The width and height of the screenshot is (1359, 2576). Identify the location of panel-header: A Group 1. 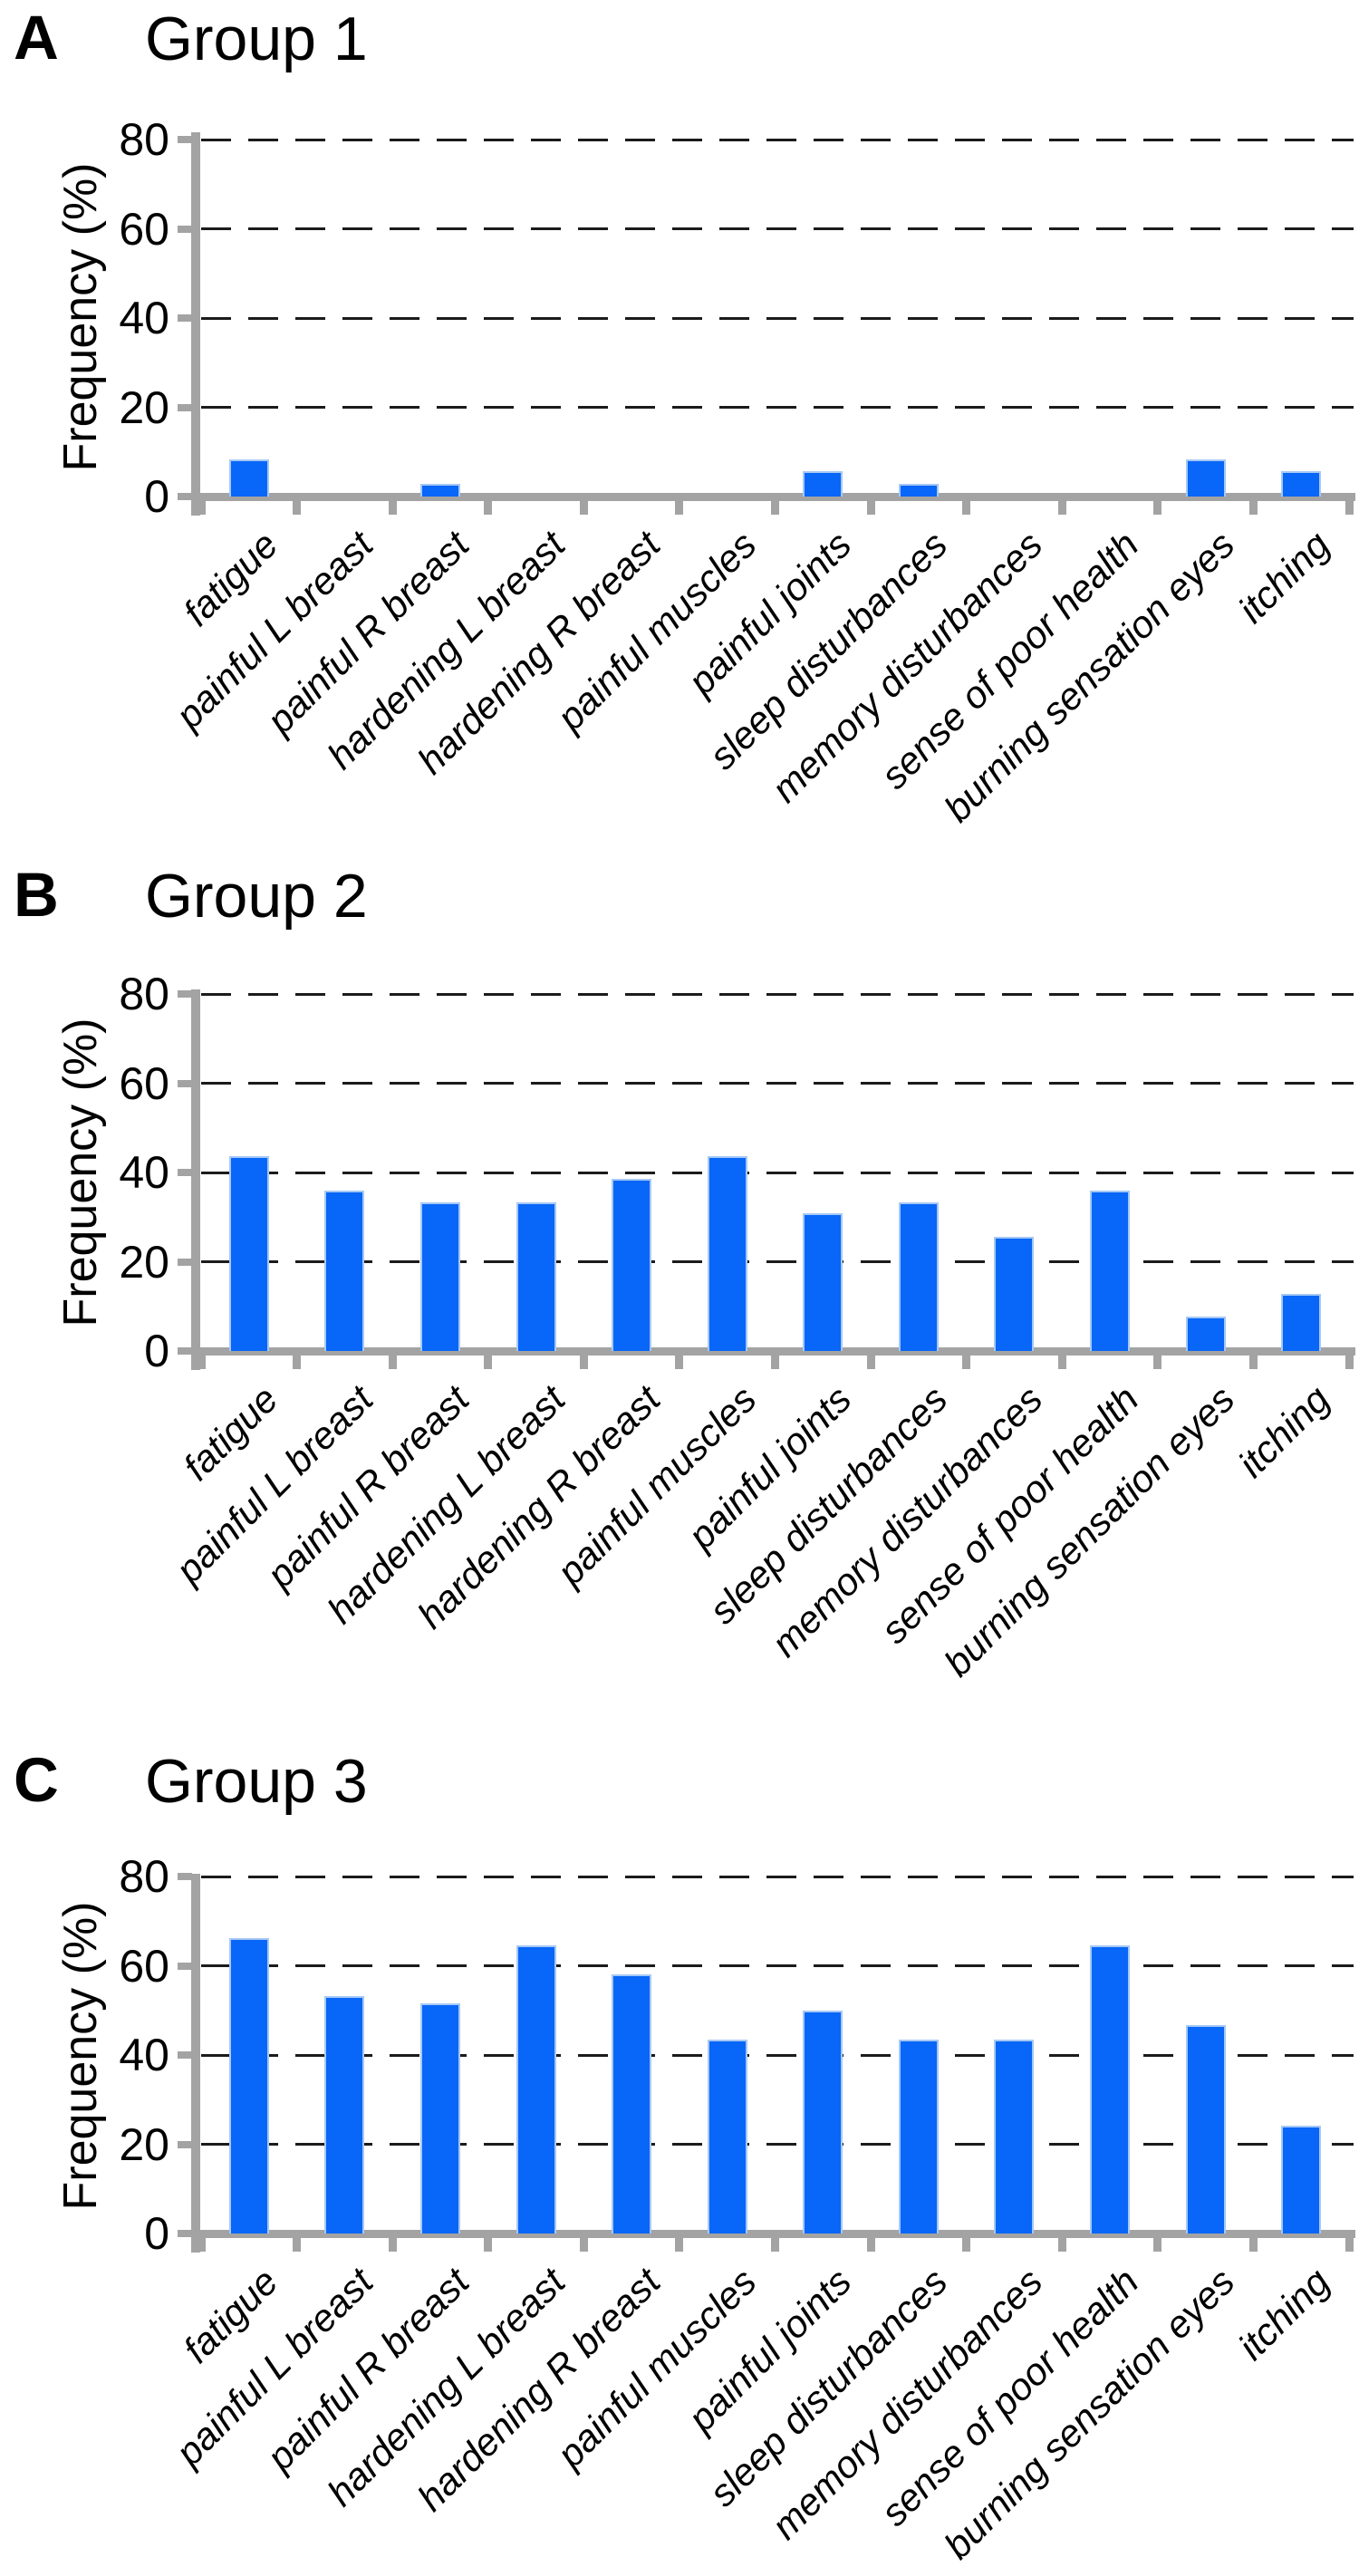
(408, 42).